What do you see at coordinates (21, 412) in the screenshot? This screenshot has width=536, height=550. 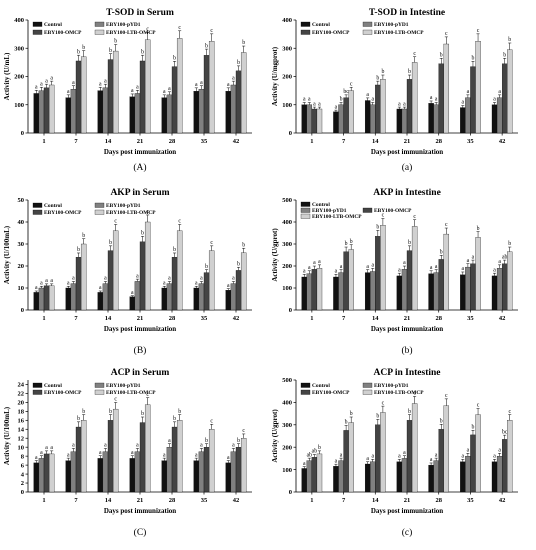 I see `y-tick-label: 18` at bounding box center [21, 412].